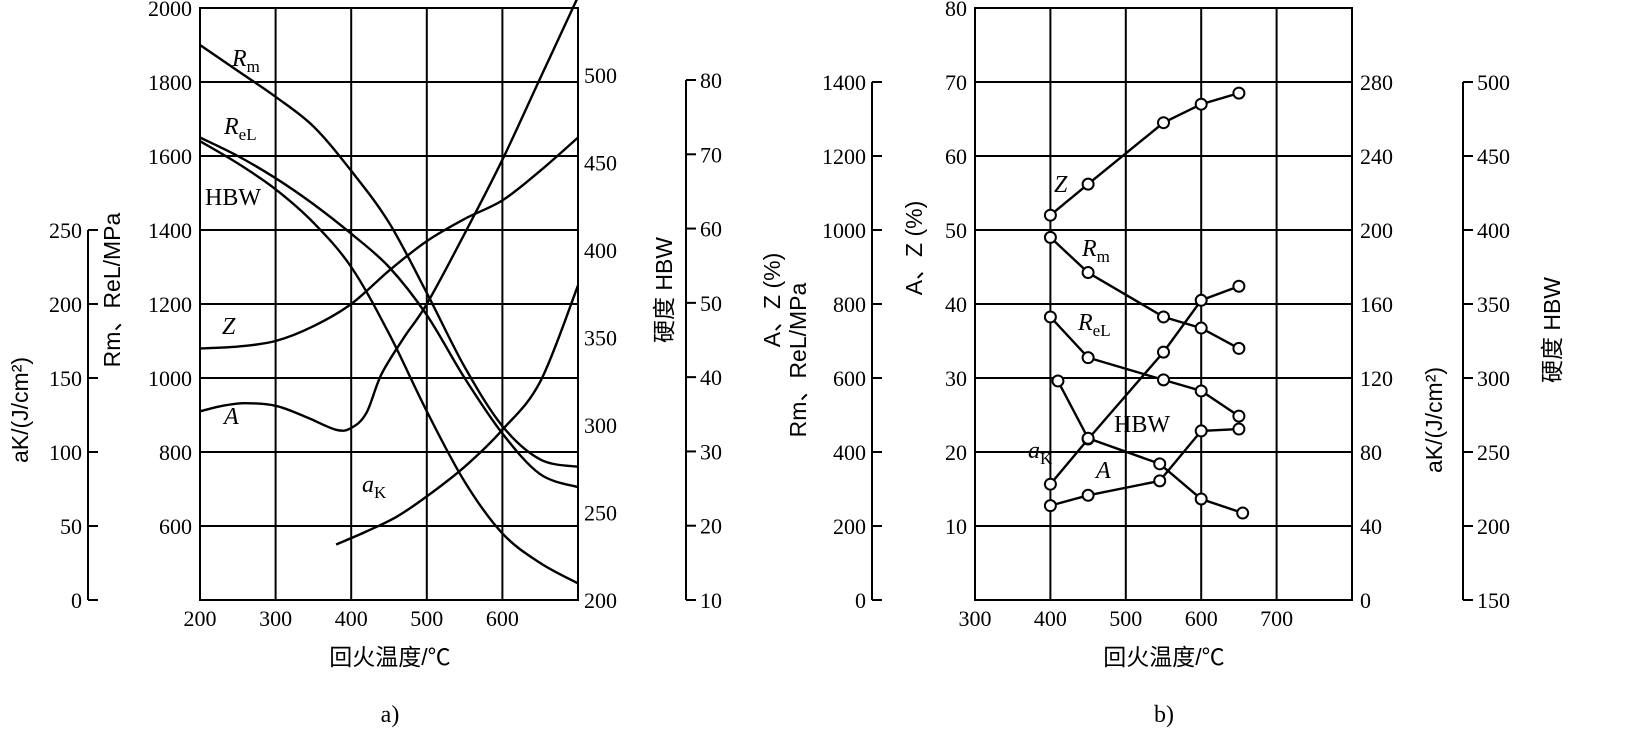 This screenshot has width=1630, height=746. What do you see at coordinates (170, 156) in the screenshot?
I see `strength-tick-label: 1600` at bounding box center [170, 156].